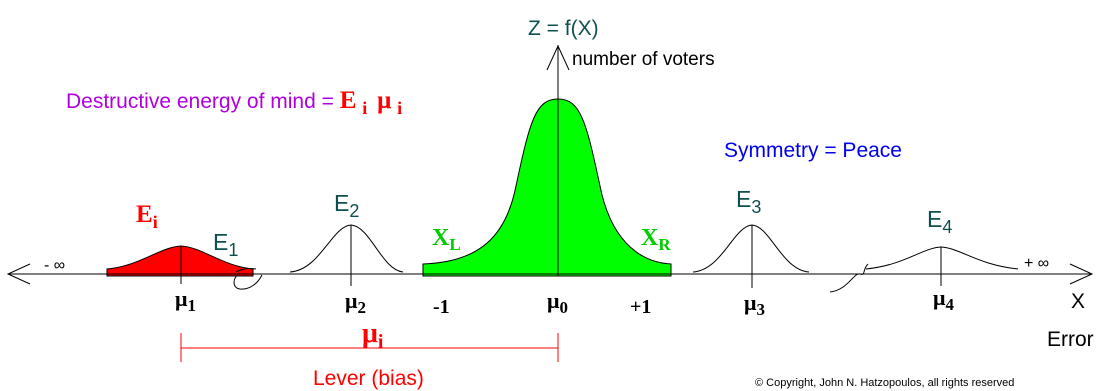 The image size is (1104, 391). What do you see at coordinates (351, 300) in the screenshot?
I see `mu2-letter: μ` at bounding box center [351, 300].